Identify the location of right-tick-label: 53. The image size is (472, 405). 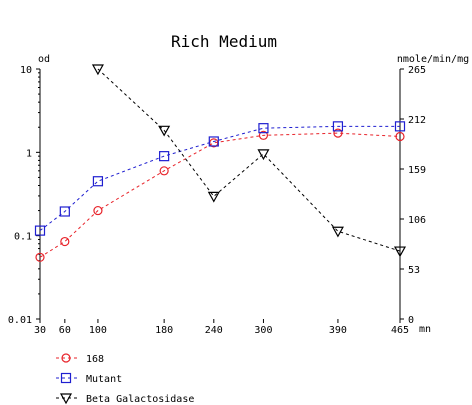
(414, 270).